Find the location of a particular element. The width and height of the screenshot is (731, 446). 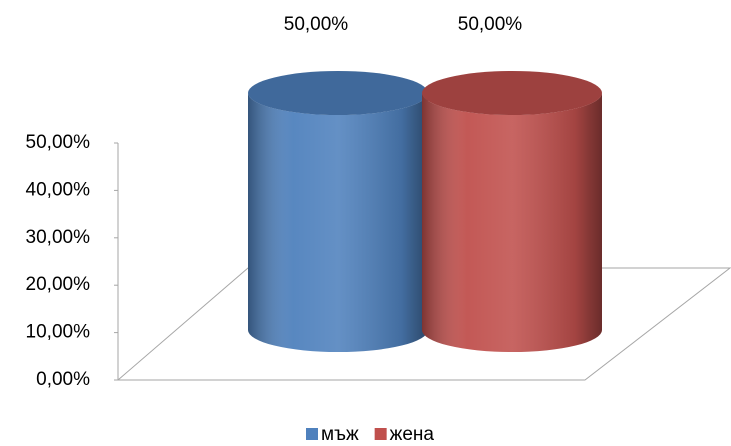

y-tick-label: 50,00% is located at coordinates (58, 142).